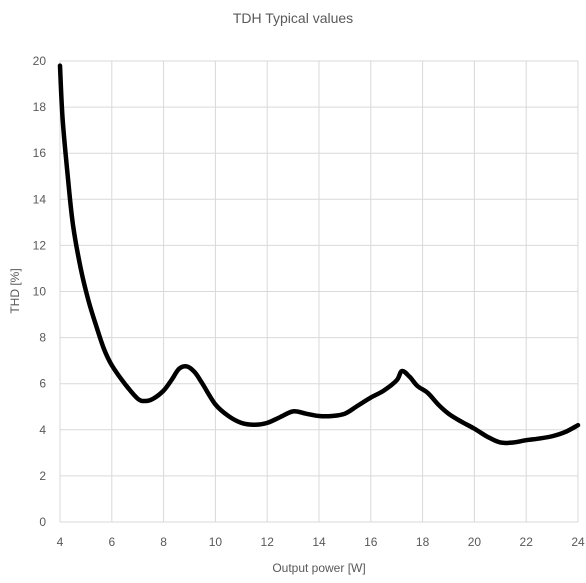 The width and height of the screenshot is (586, 583). Describe the element at coordinates (42, 522) in the screenshot. I see `y-tick-label: 0` at that location.